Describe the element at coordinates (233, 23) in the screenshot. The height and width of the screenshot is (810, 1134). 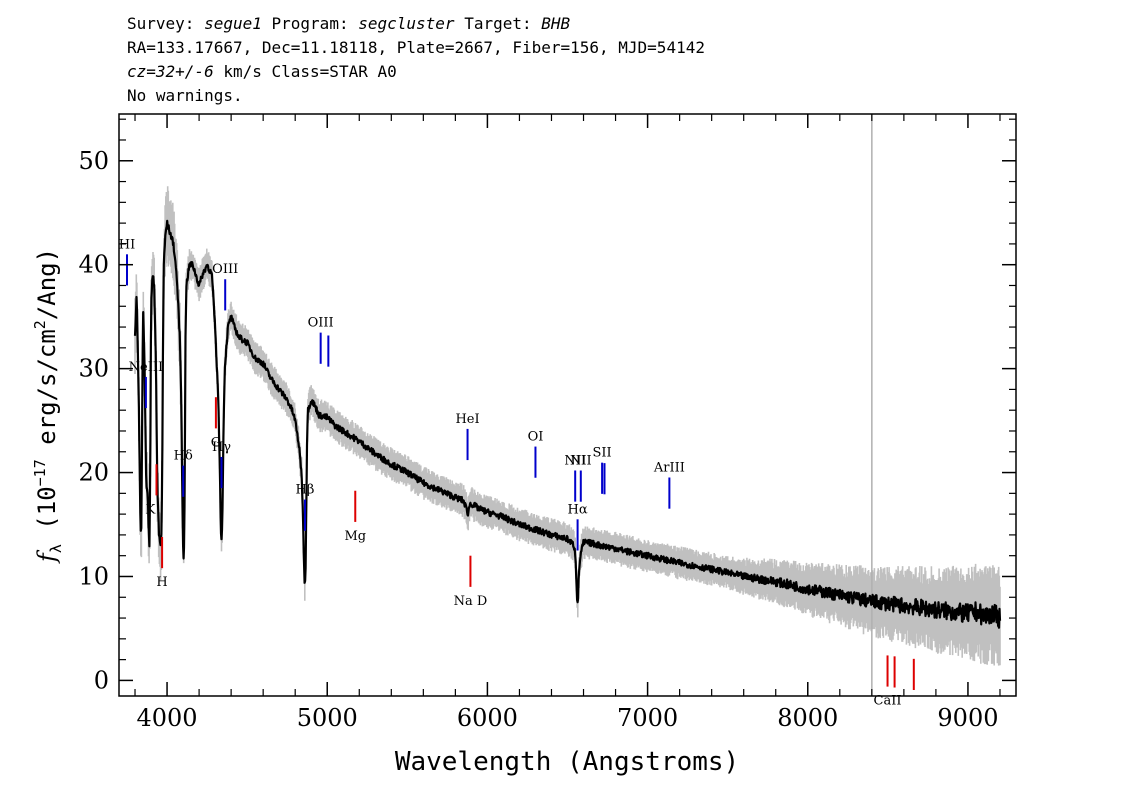
I see `survey-value: segue1` at that location.